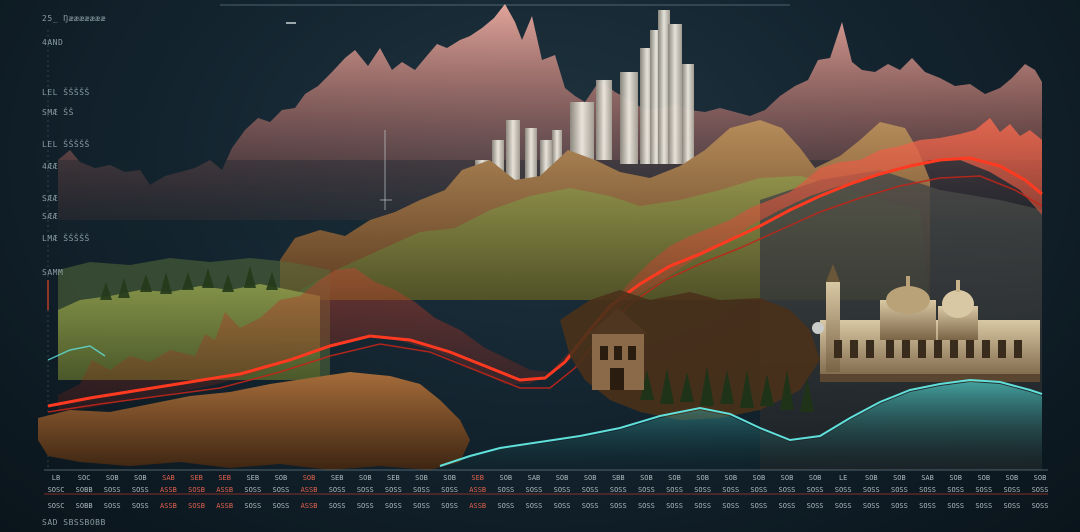 The image size is (1080, 532). I want to click on y-axis-label: LMÆ ŠŠŠŠŠ, so click(66, 238).